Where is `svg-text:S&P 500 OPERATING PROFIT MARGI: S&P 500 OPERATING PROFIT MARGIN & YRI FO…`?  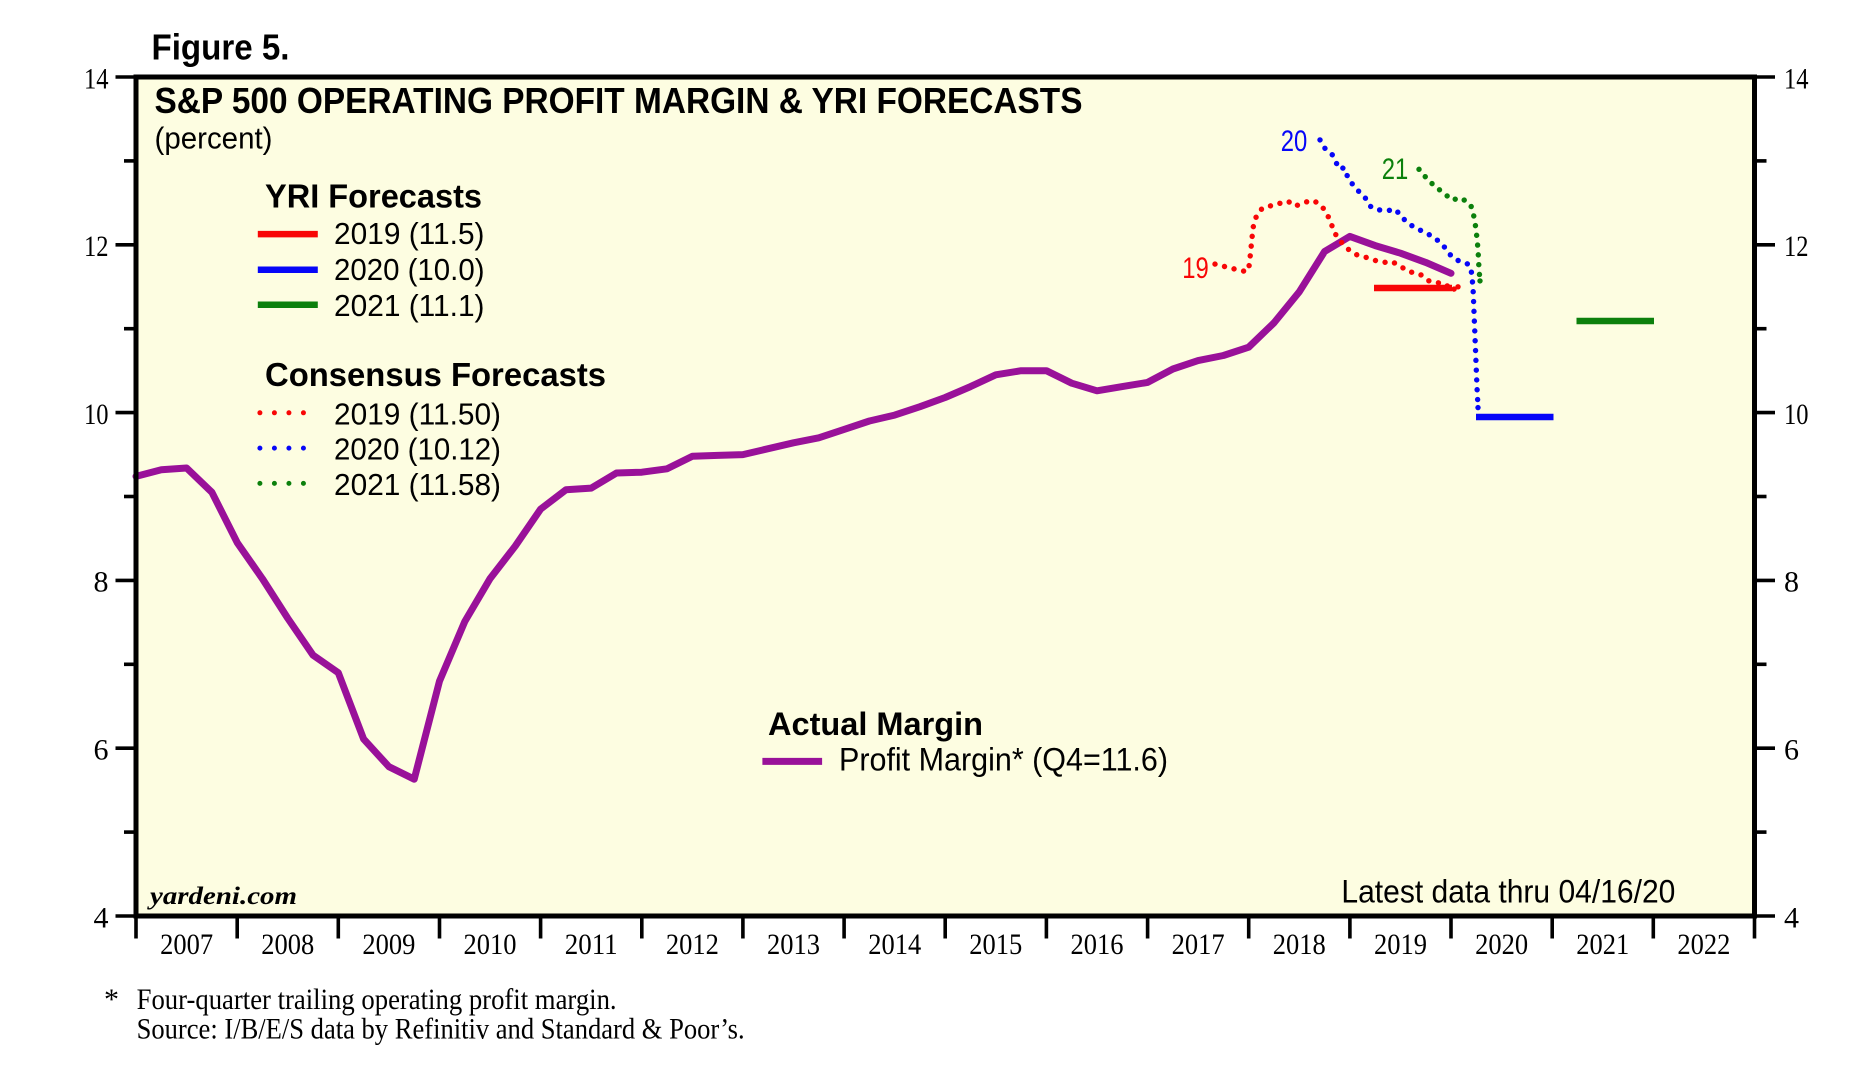
svg-text:S&P 500 OPERATING PROFIT MARGI: S&P 500 OPERATING PROFIT MARGIN & YRI FO… is located at coordinates (619, 100).